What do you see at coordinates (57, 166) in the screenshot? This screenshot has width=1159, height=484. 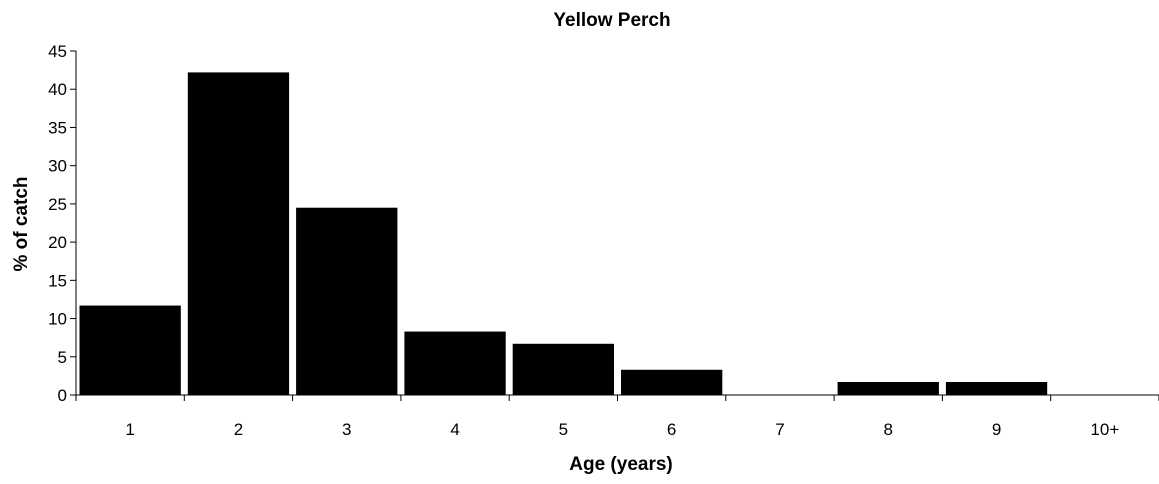 I see `y-tick-label: 30` at bounding box center [57, 166].